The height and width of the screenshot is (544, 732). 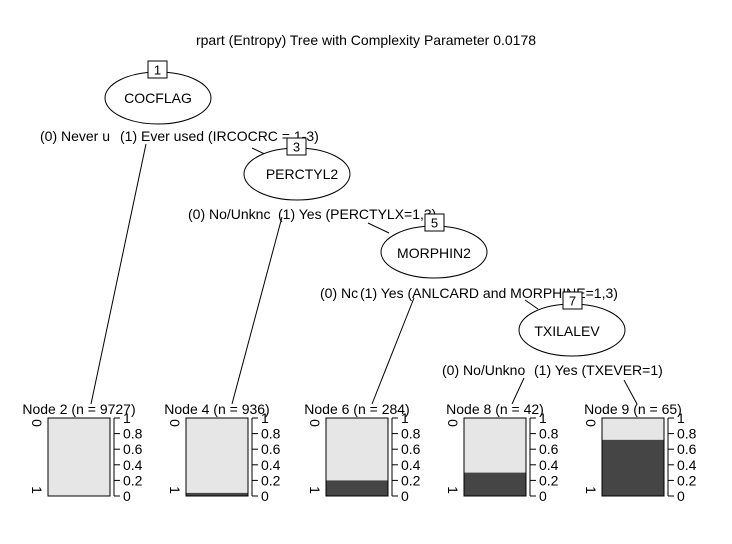 I want to click on node-label: TXILALEV, so click(x=567, y=331).